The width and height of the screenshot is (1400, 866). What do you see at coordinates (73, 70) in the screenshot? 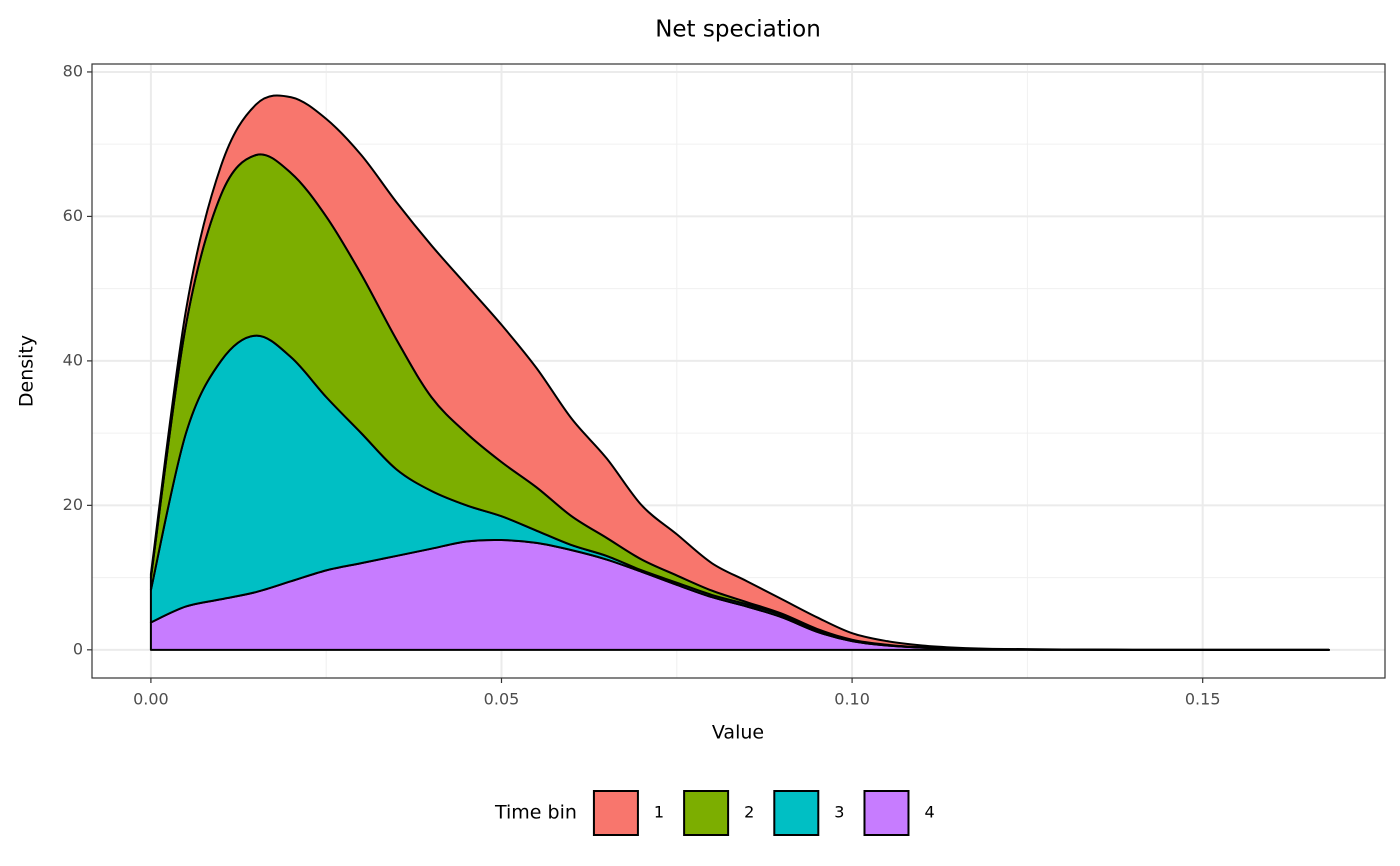
I see `y-tick-label: 80` at bounding box center [73, 70].